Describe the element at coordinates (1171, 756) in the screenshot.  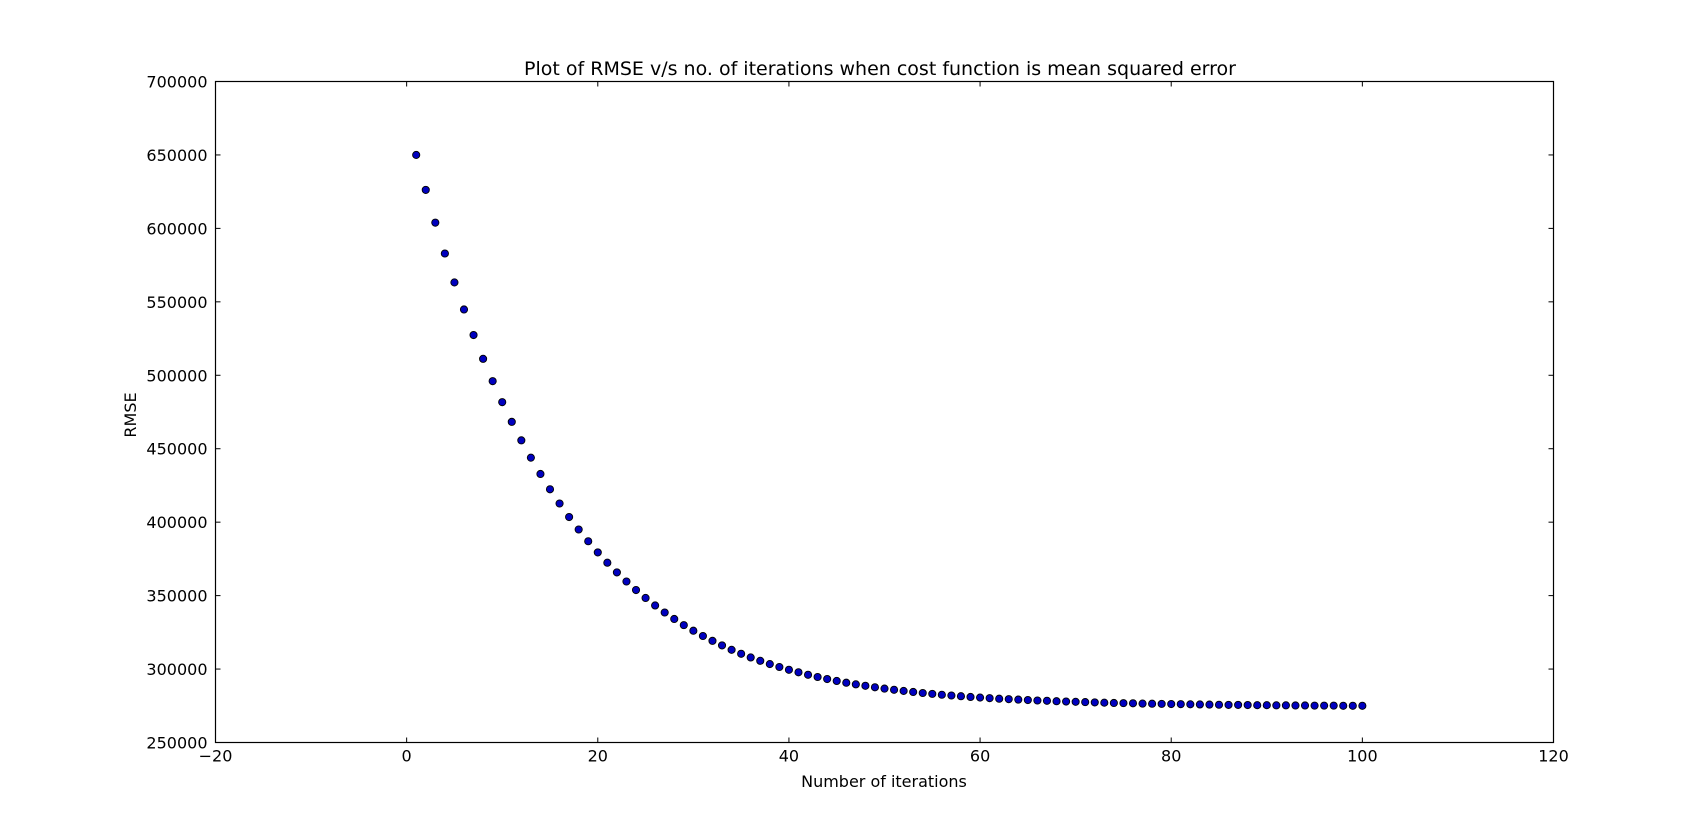
I see `x-tick-label: 80` at that location.